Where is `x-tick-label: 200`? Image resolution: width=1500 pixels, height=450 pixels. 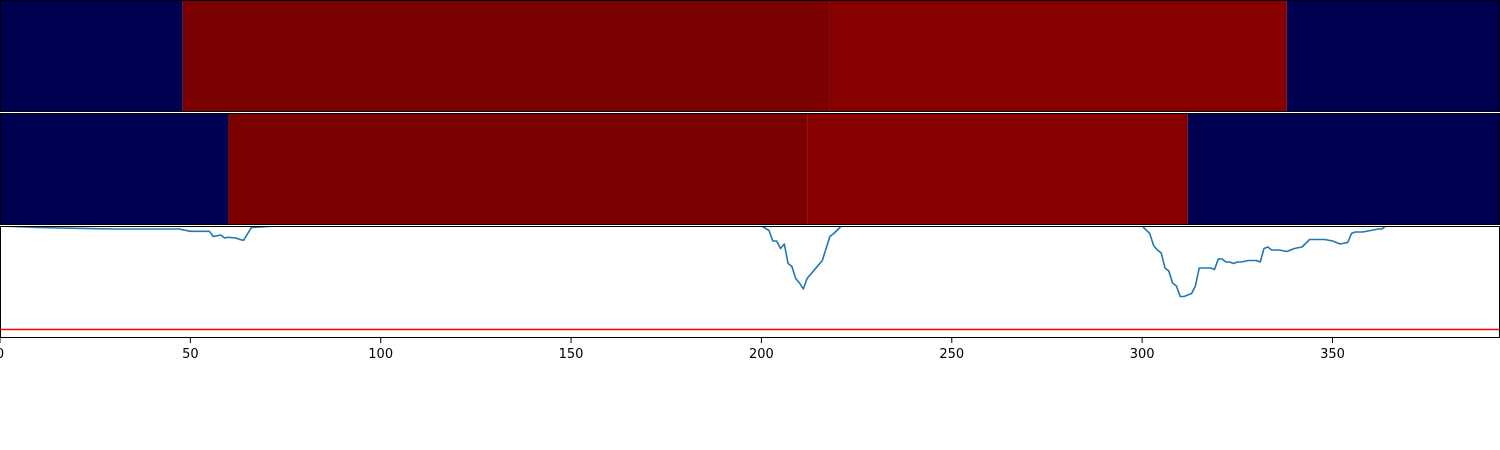 x-tick-label: 200 is located at coordinates (761, 354).